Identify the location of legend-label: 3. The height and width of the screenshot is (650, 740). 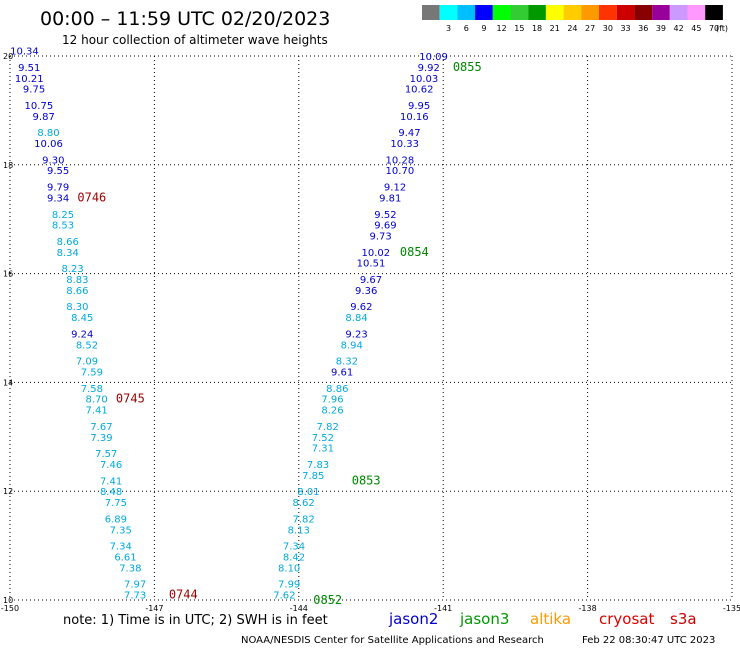
(448, 28).